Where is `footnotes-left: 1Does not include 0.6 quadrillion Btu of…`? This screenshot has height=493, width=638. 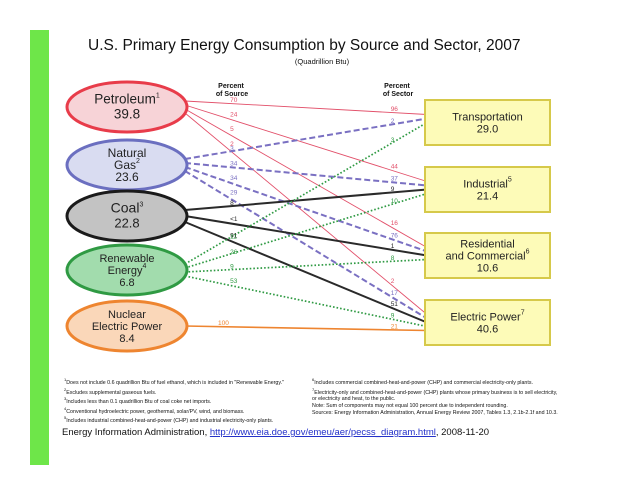 footnotes-left: 1Does not include 0.6 quadrillion Btu of… is located at coordinates (174, 401).